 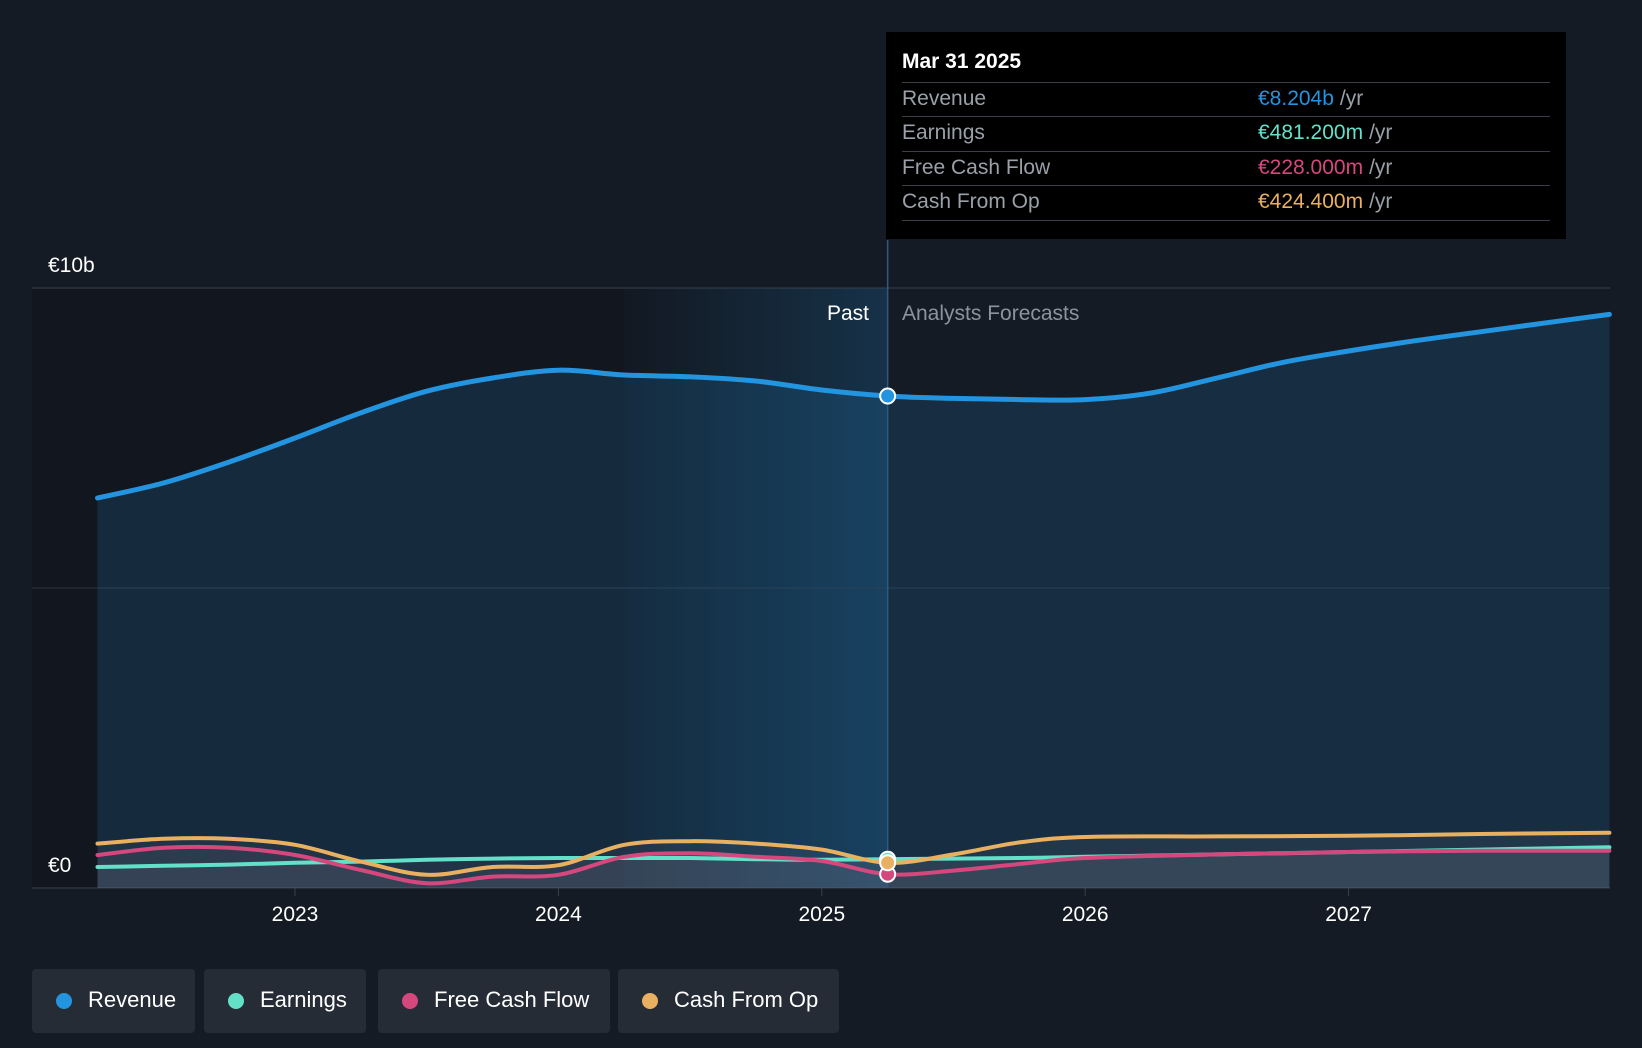 What do you see at coordinates (888, 396) in the screenshot?
I see `marker-revenue` at bounding box center [888, 396].